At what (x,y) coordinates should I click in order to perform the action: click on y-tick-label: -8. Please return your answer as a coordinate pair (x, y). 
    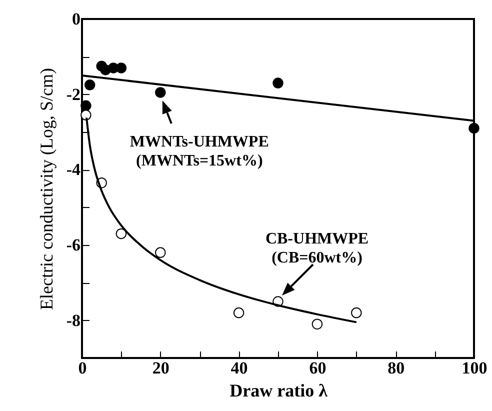
    Looking at the image, I should click on (73, 320).